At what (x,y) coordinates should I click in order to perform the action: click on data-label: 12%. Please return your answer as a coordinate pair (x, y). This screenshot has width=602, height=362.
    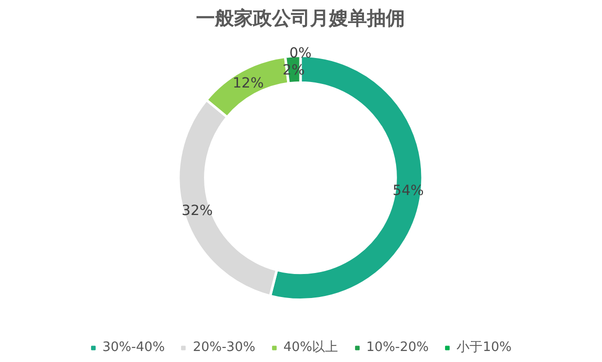
    Looking at the image, I should click on (248, 84).